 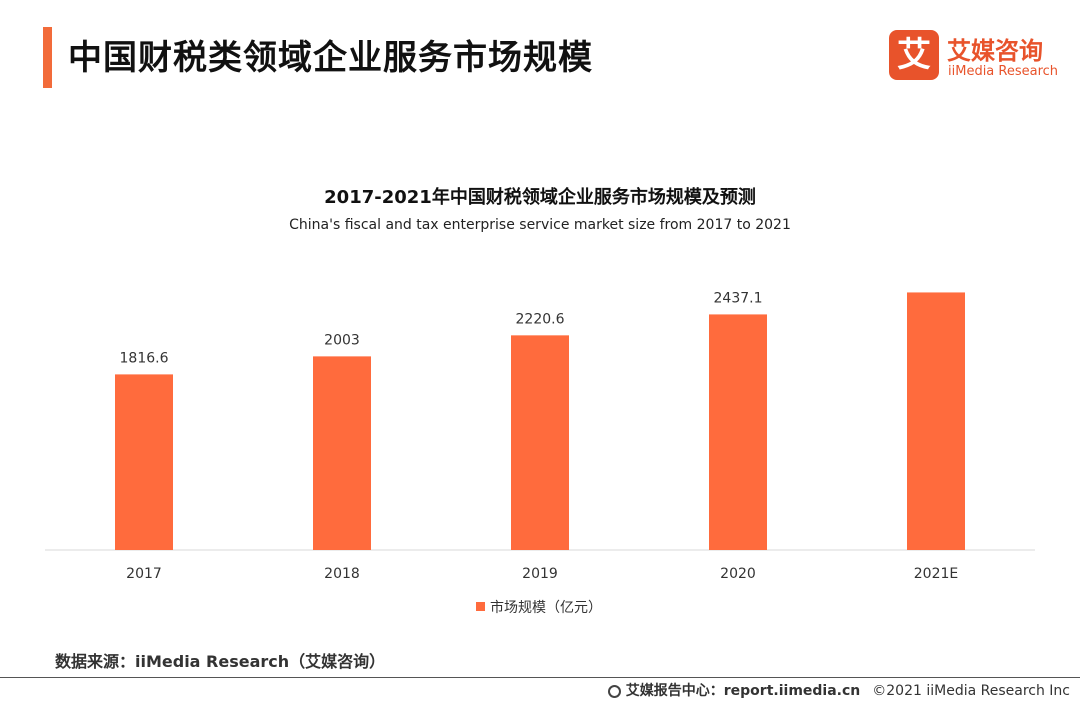 I want to click on chart-title: 2017-2021年中国财税领域企业服务市场规模及预测, so click(x=540, y=197).